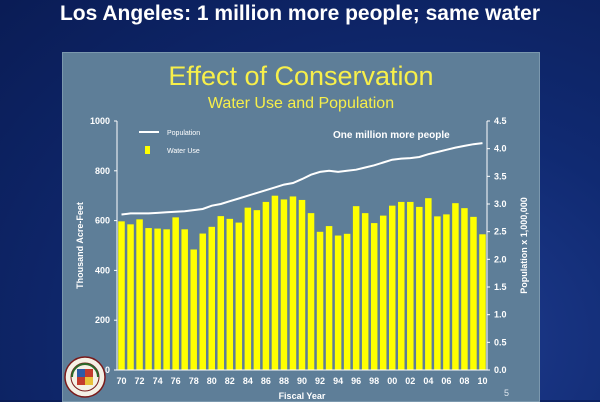 This screenshot has width=600, height=402. Describe the element at coordinates (374, 381) in the screenshot. I see `x-tick-label: 98` at that location.